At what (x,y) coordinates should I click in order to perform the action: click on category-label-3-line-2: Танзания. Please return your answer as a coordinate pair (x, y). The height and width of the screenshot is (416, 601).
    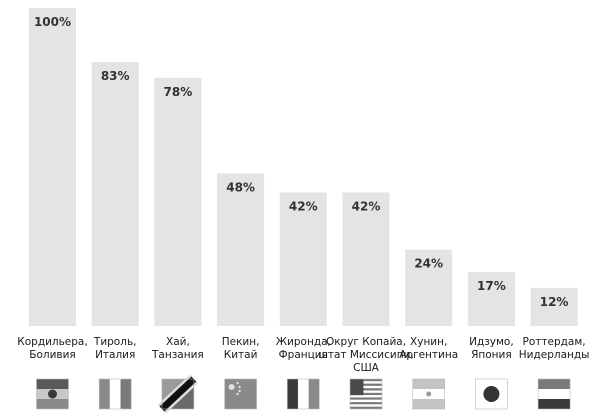
    Looking at the image, I should click on (177, 355).